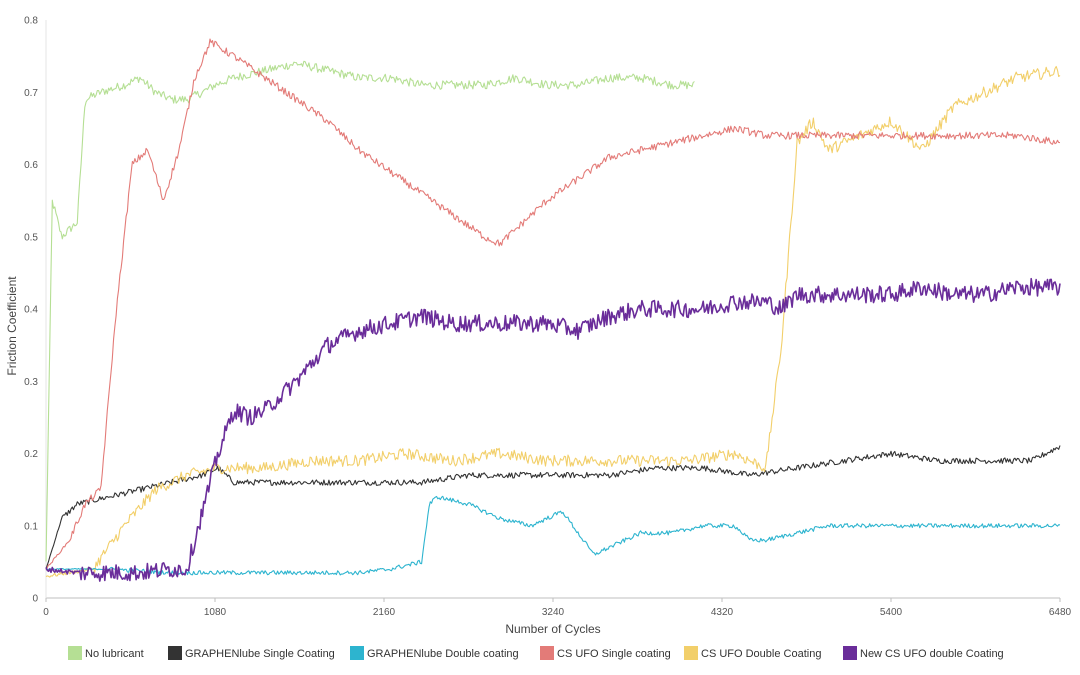  What do you see at coordinates (260, 654) in the screenshot?
I see `legend-label: GRAPHENlube Single Coating` at bounding box center [260, 654].